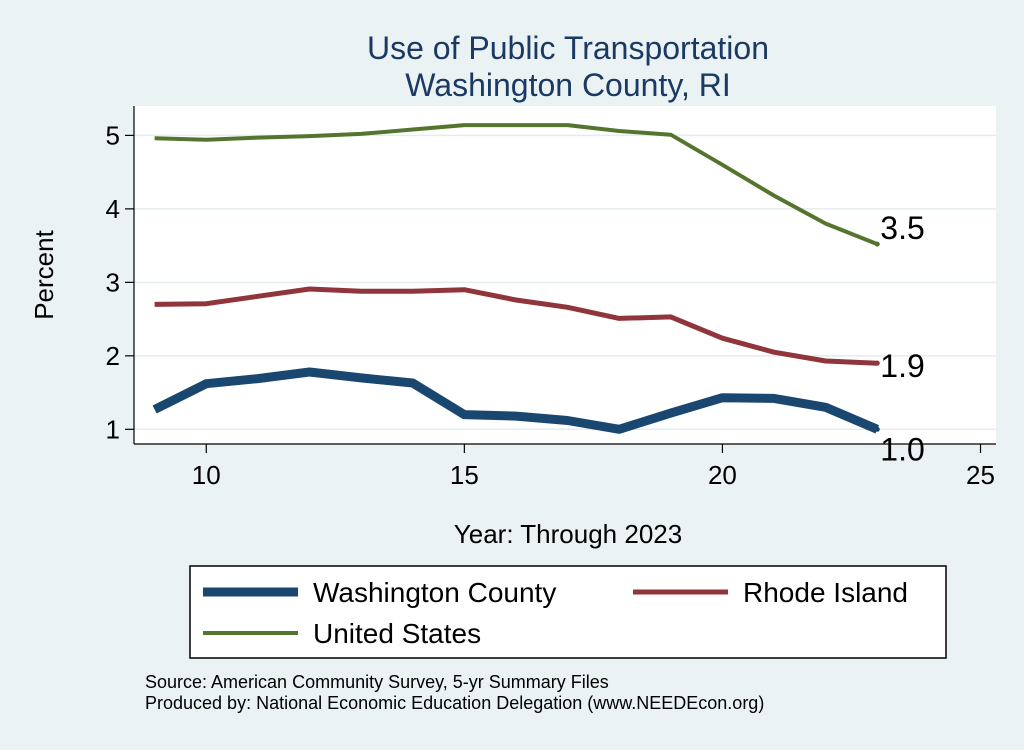 The height and width of the screenshot is (750, 1024). Describe the element at coordinates (902, 366) in the screenshot. I see `end-value-label: 1.9` at that location.